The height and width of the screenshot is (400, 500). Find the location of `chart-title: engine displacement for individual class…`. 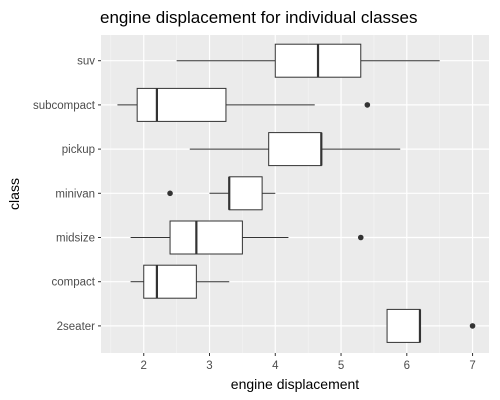

chart-title: engine displacement for individual class… is located at coordinates (259, 17).